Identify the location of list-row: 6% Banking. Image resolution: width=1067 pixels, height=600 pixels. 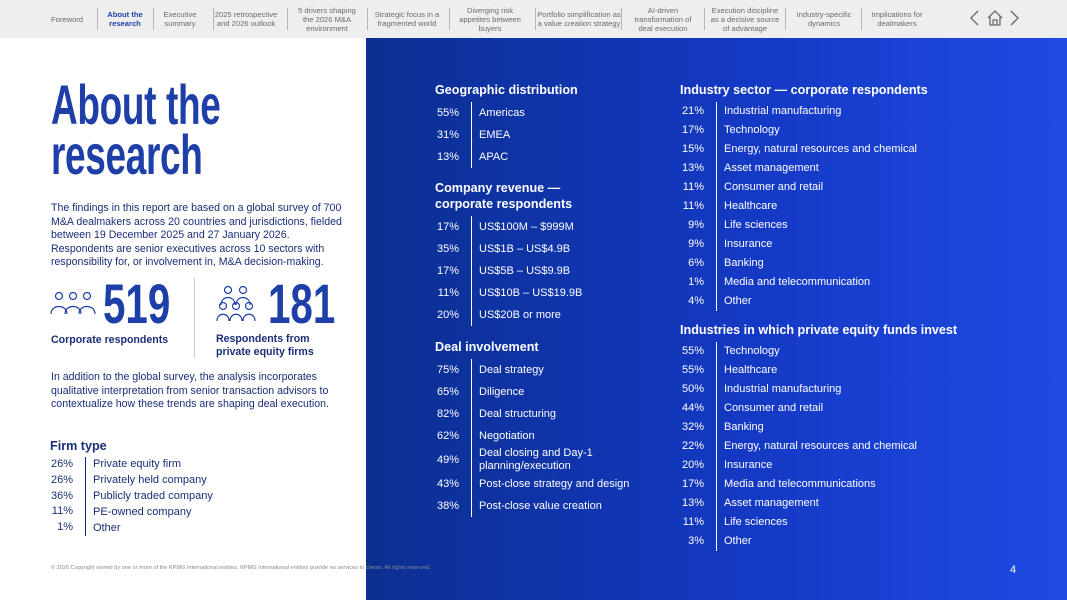
(832, 263).